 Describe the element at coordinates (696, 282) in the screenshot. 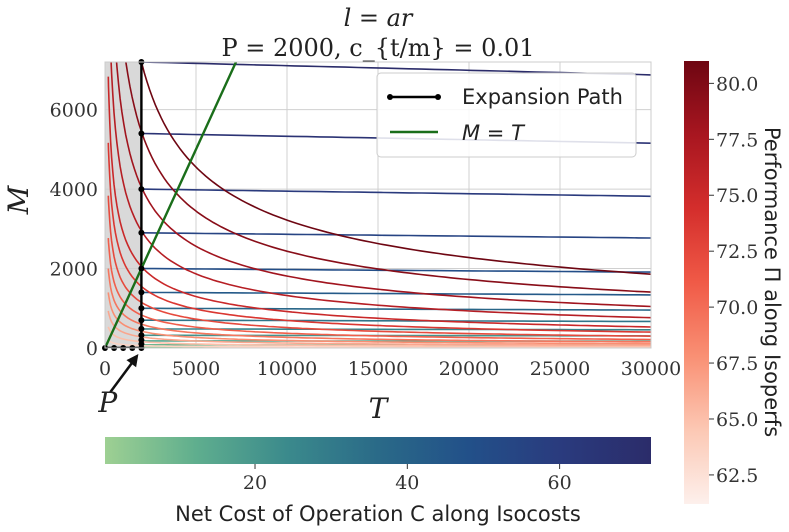

I see `colorbar-isoperfs-bar` at that location.